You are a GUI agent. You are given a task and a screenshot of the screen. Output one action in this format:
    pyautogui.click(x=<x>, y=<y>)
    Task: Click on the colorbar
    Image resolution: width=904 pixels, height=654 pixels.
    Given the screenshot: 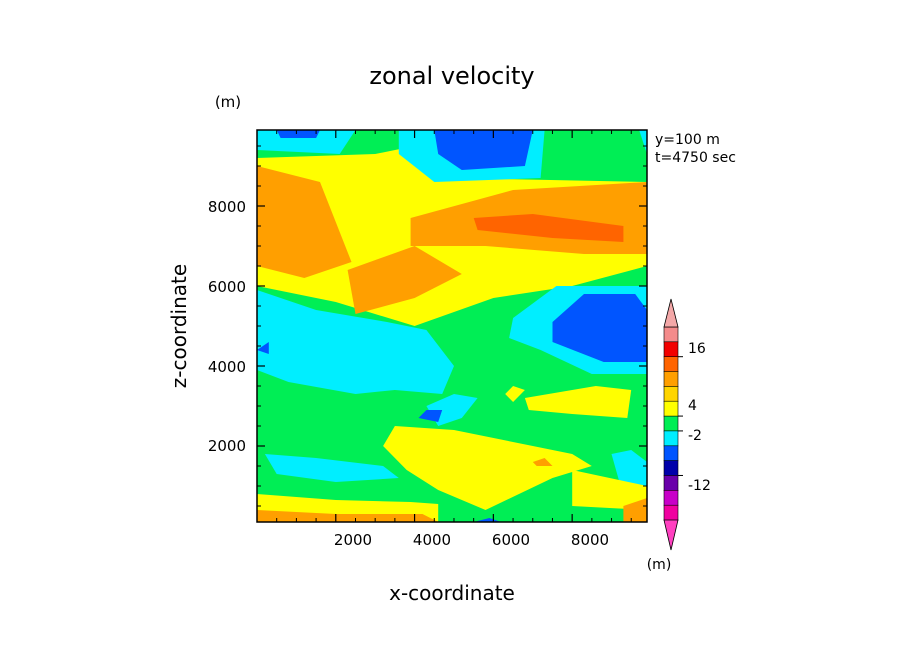 What is the action you would take?
    pyautogui.click(x=673, y=424)
    